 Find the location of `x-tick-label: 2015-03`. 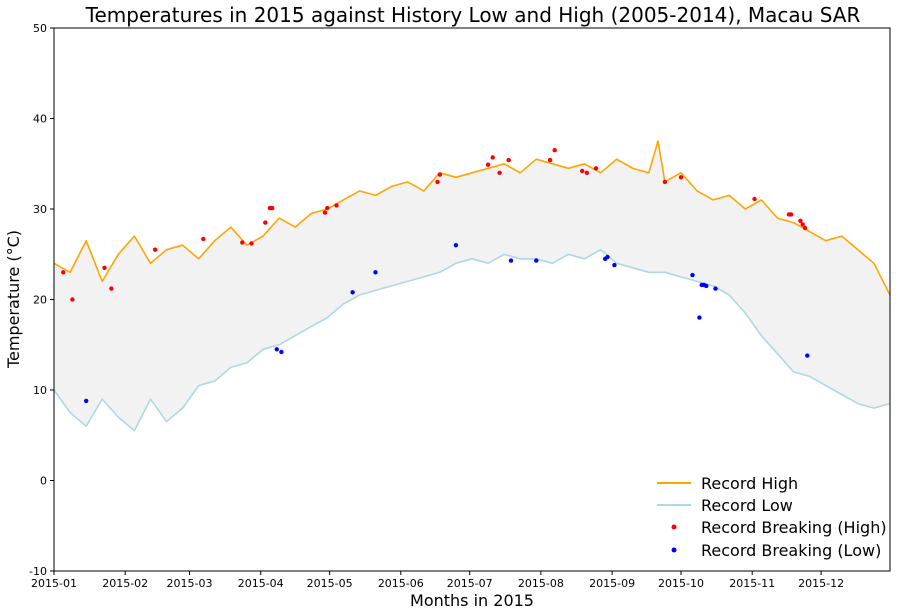

x-tick-label: 2015-03 is located at coordinates (190, 583).